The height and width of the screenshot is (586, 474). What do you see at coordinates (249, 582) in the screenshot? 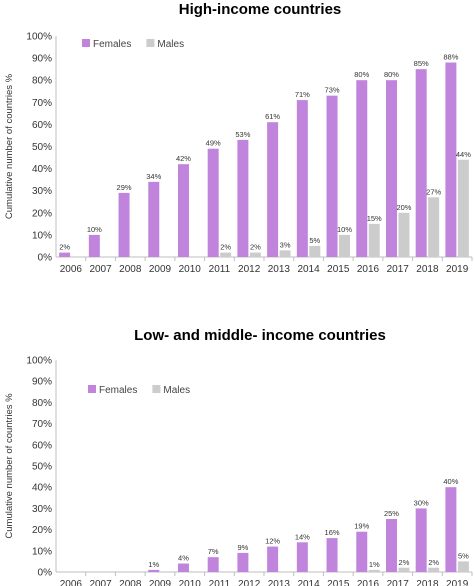
I see `x-tick-label: 2012` at bounding box center [249, 582].